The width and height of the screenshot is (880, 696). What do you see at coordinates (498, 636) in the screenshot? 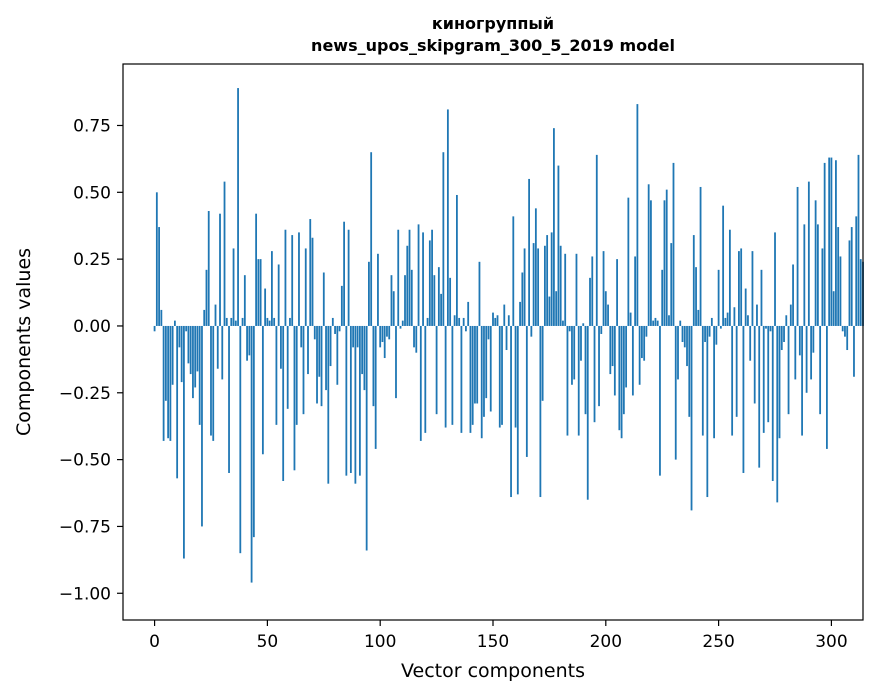
I see `x-axis-ticks: 0 50 100 150 200 250 300` at bounding box center [498, 636].